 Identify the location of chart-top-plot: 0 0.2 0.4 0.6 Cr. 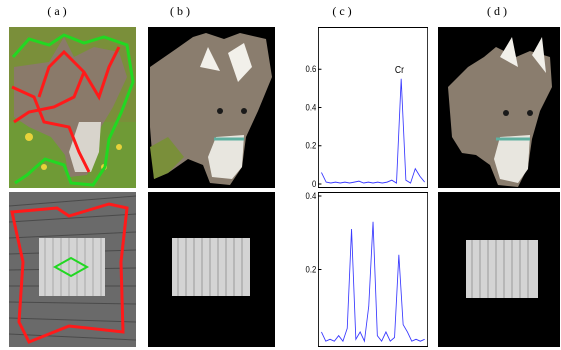
(367, 107).